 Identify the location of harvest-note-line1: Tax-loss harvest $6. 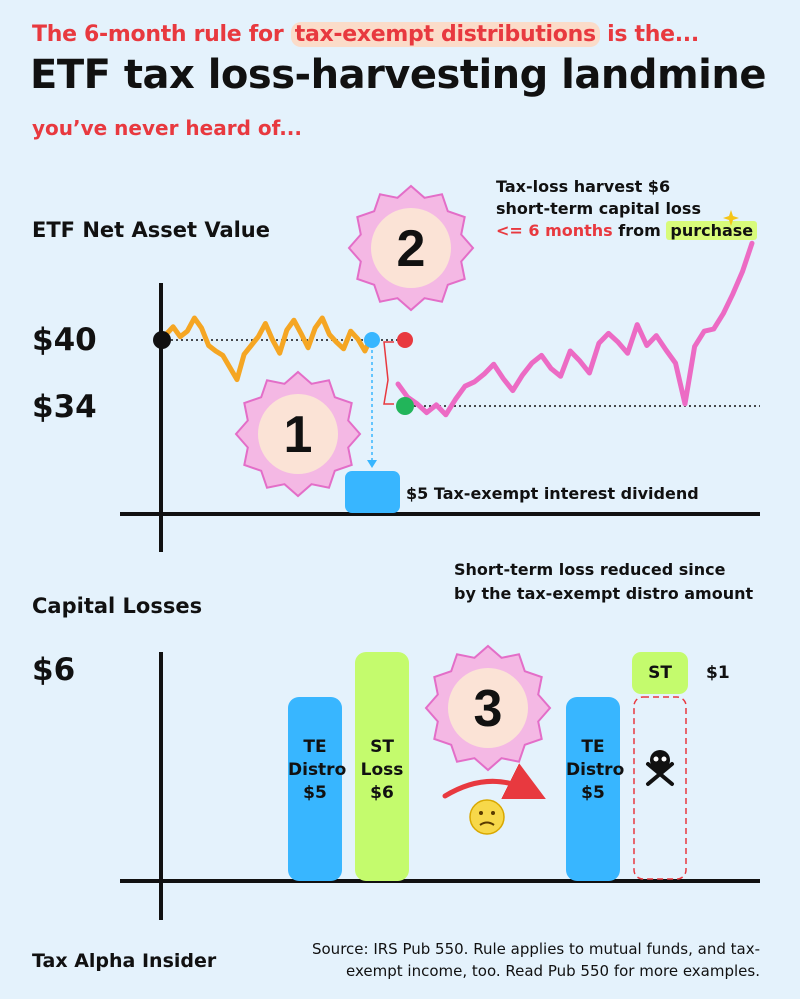
(583, 186).